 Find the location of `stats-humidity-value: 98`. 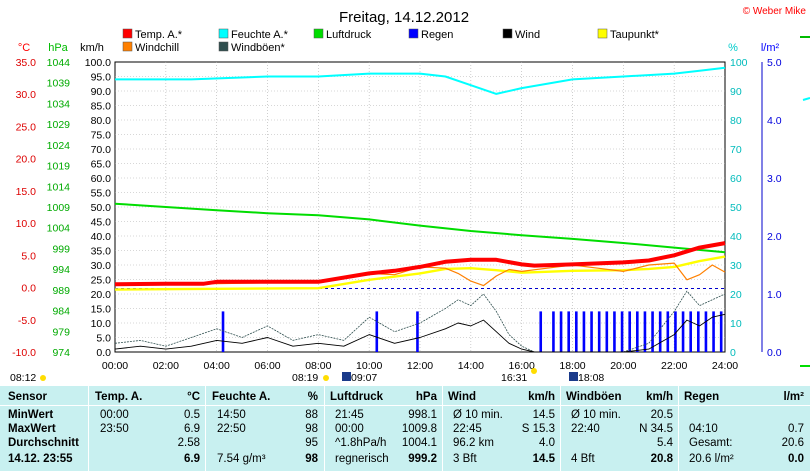

stats-humidity-value: 98 is located at coordinates (311, 429).